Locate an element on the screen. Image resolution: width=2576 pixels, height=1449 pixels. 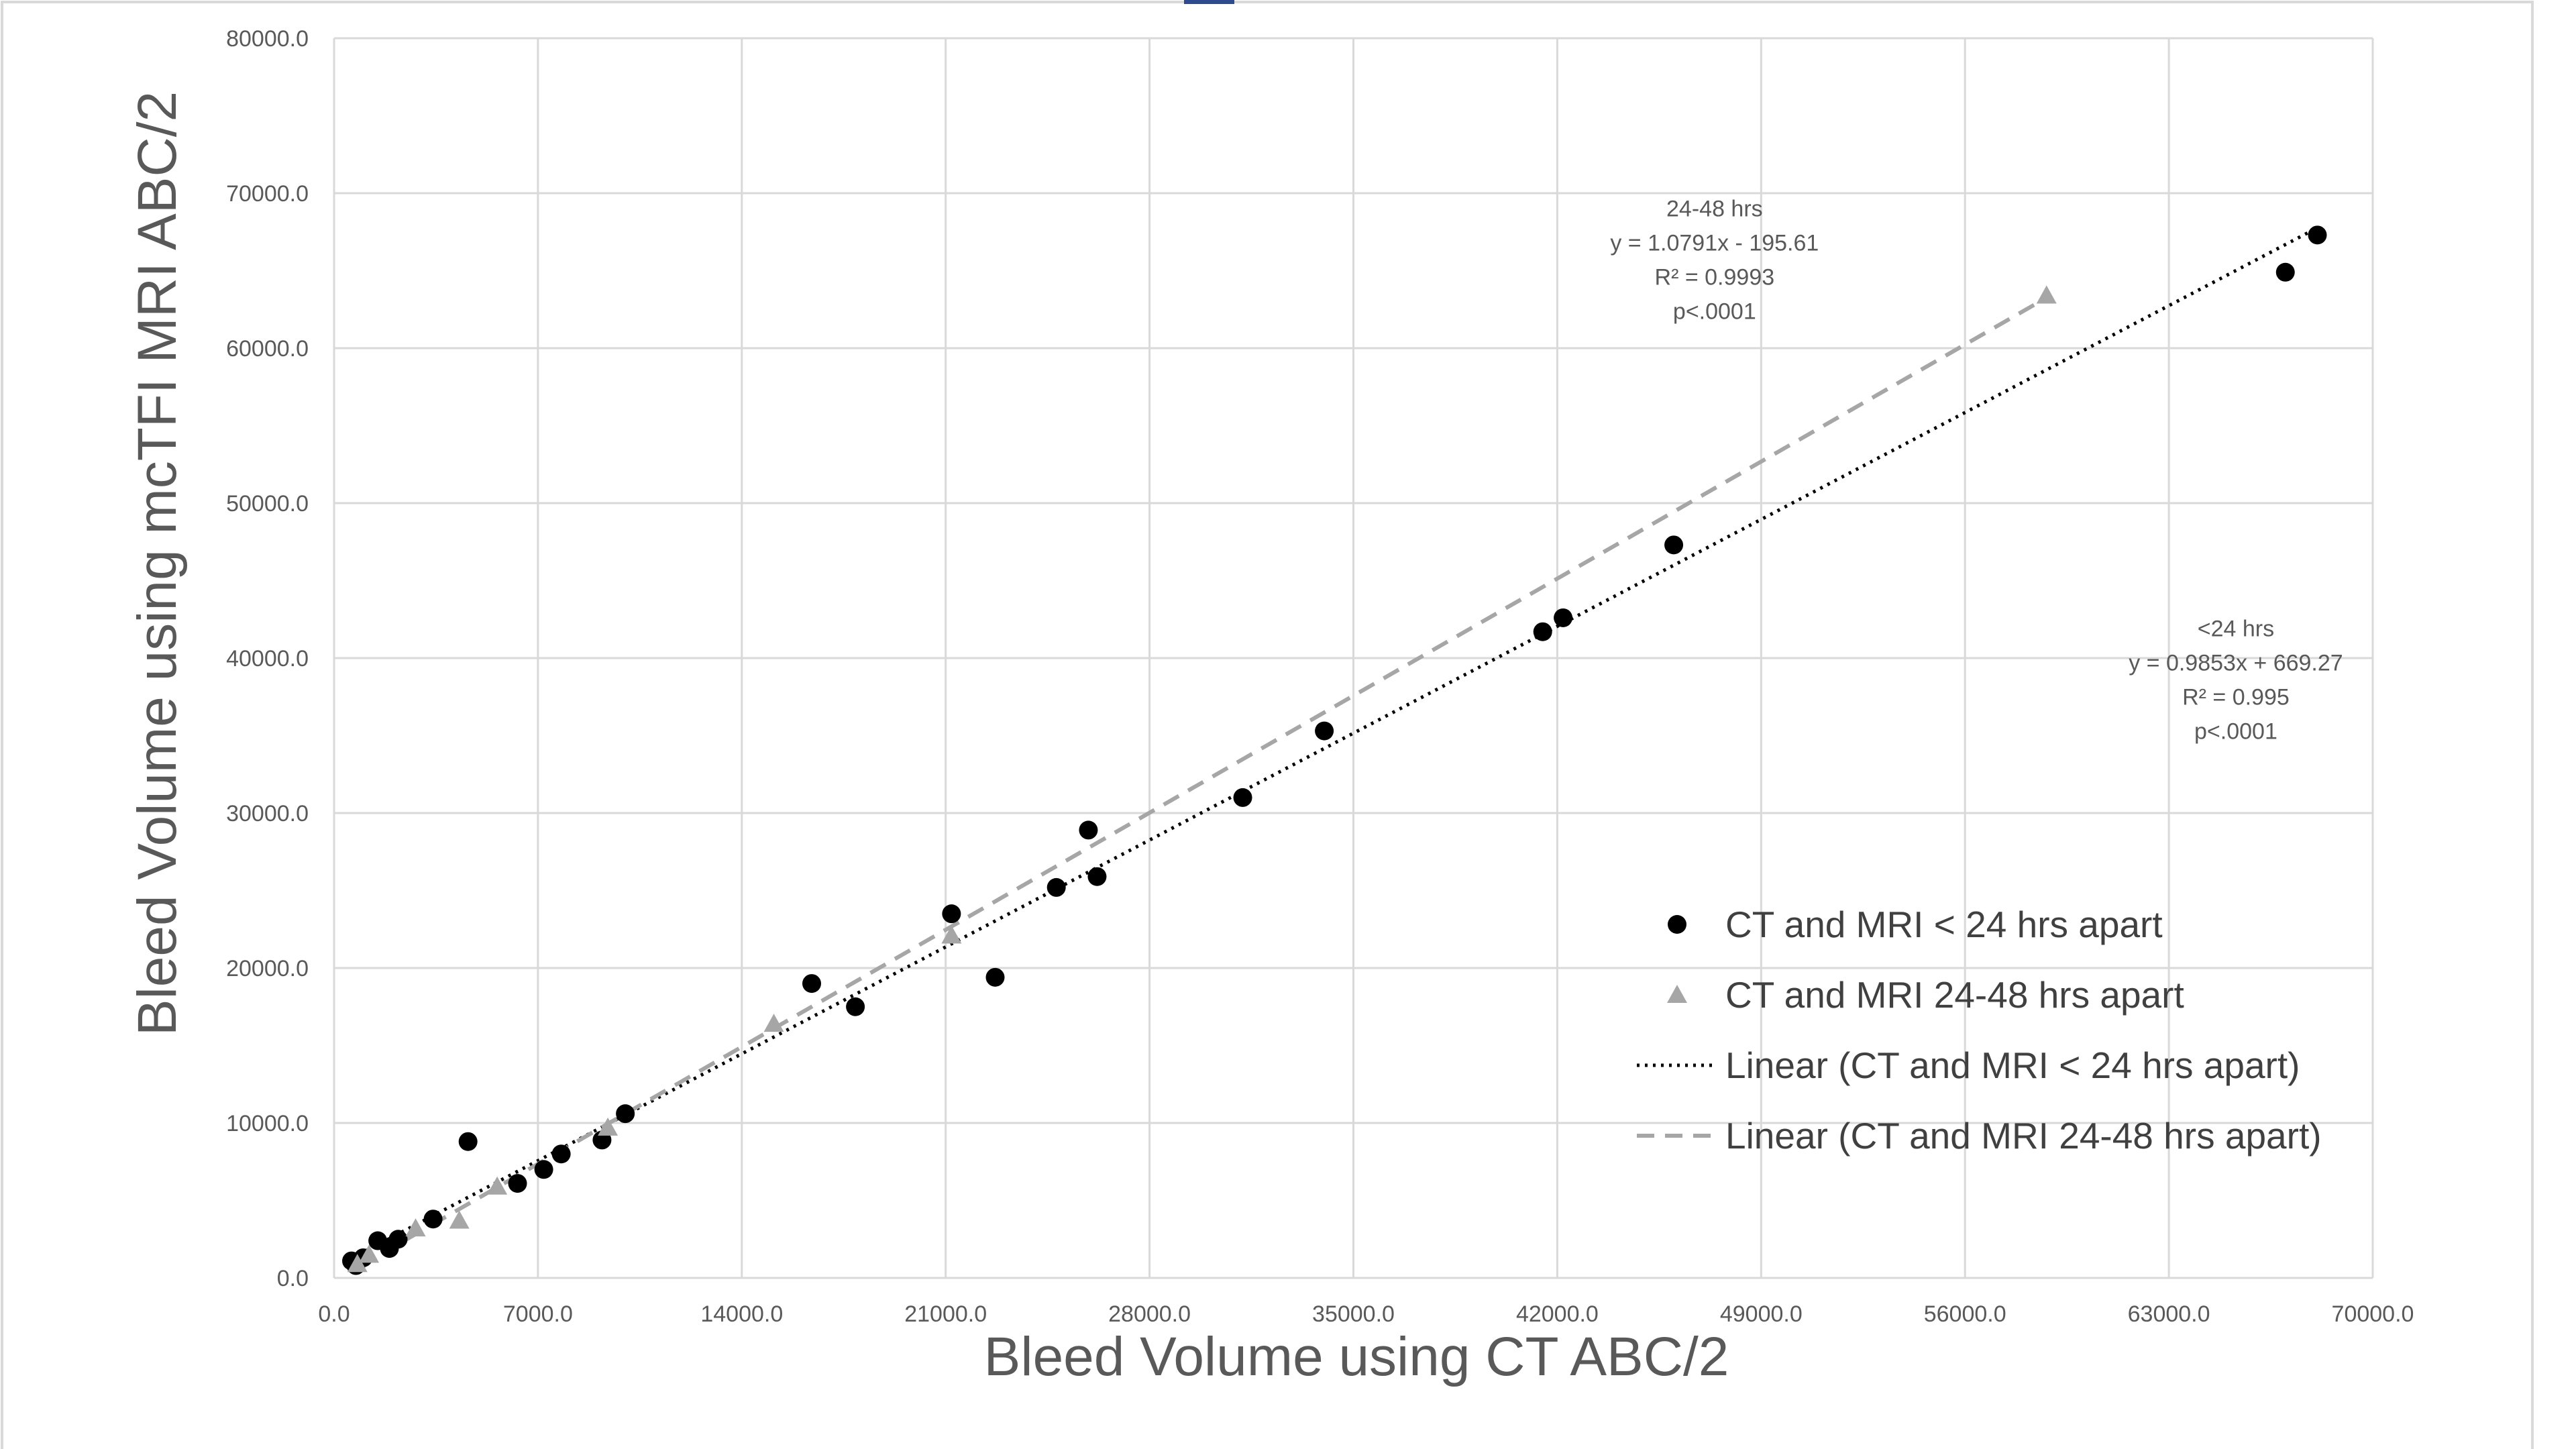
annot-24-48-line-3: p<.0001 is located at coordinates (1714, 312).